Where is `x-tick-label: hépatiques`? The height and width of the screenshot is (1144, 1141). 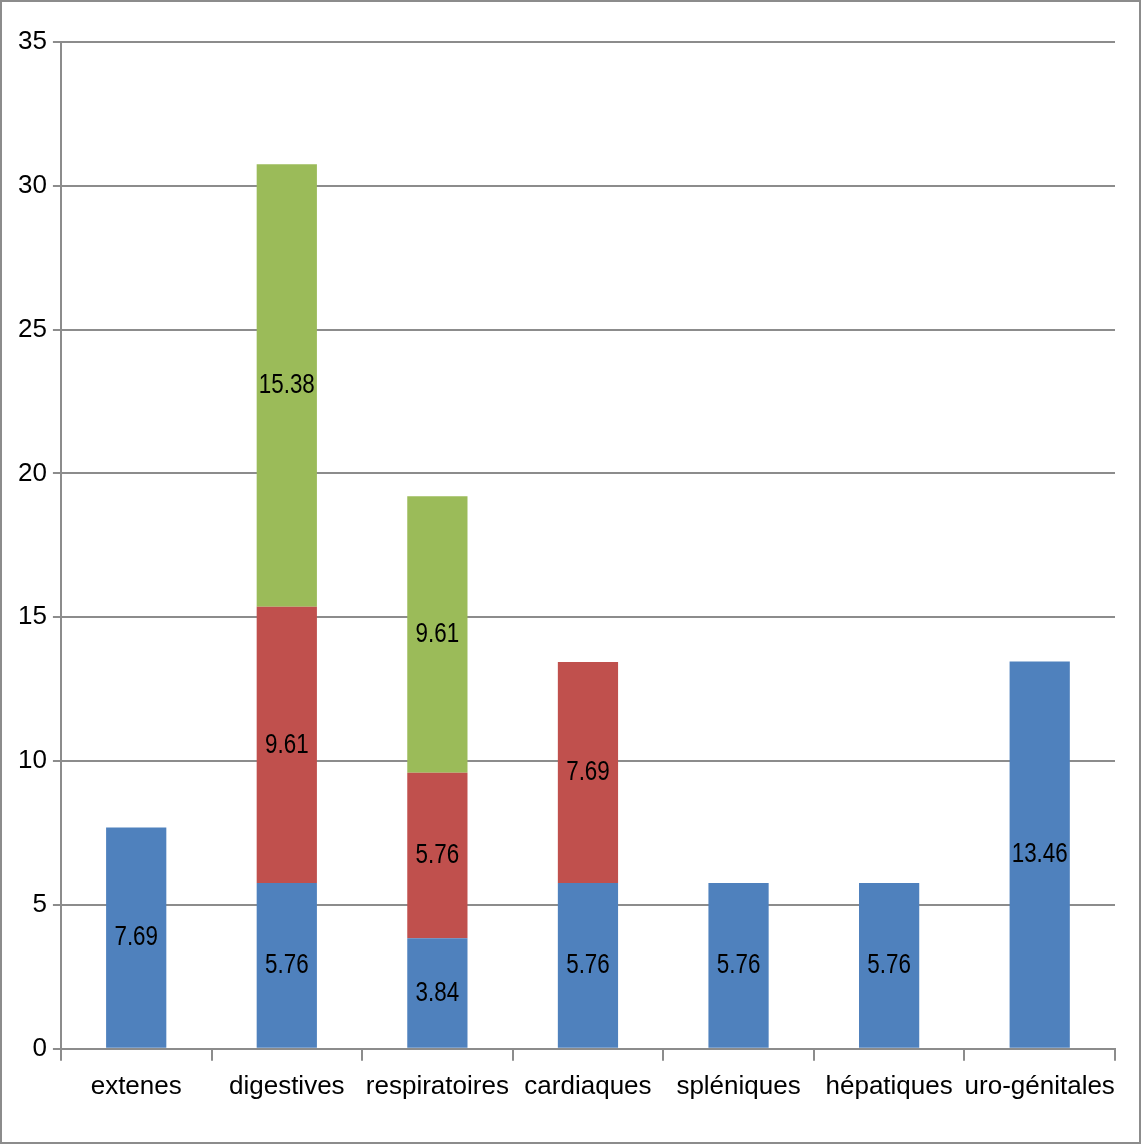
x-tick-label: hépatiques is located at coordinates (889, 1084).